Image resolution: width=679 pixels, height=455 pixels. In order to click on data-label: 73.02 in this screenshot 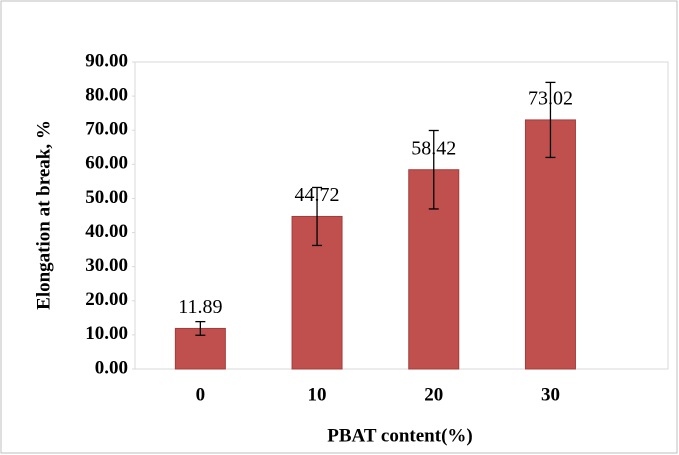, I will do `click(550, 99)`.